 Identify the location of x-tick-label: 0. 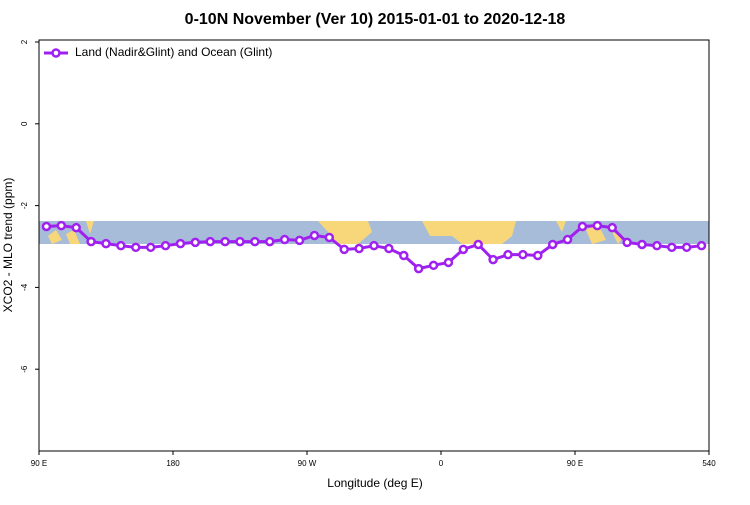
(441, 463).